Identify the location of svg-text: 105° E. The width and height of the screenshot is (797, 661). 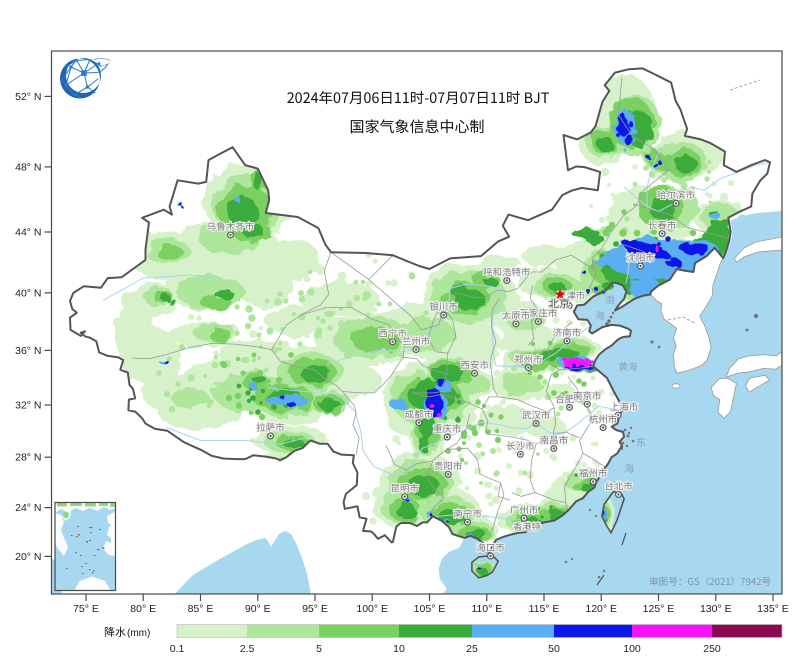
(430, 609).